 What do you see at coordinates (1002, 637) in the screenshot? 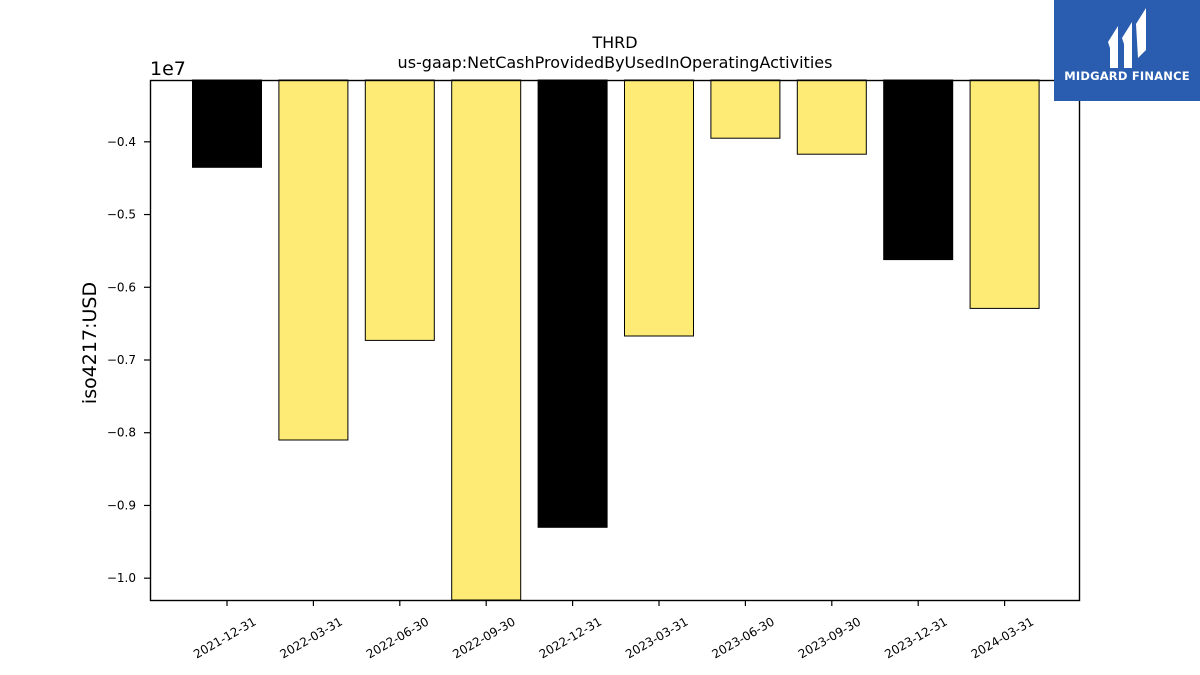
I see `x-tick-label: 2024-03-31` at bounding box center [1002, 637].